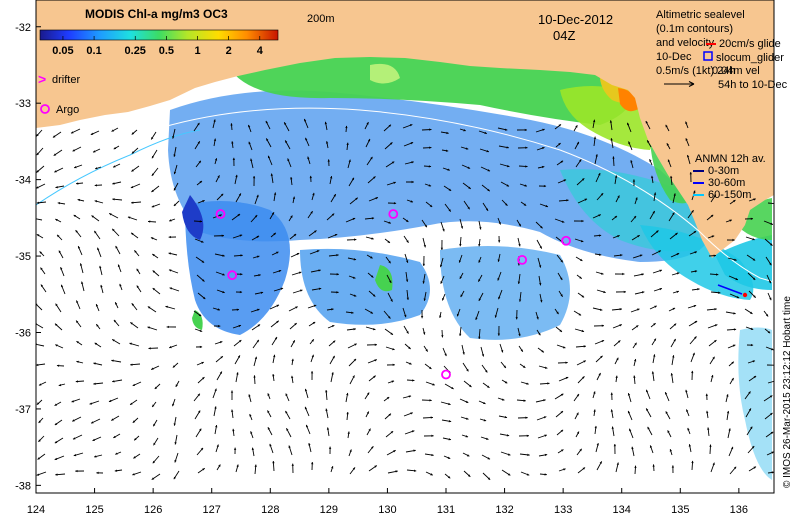  I want to click on y-tick-label: -37, so click(23, 410).